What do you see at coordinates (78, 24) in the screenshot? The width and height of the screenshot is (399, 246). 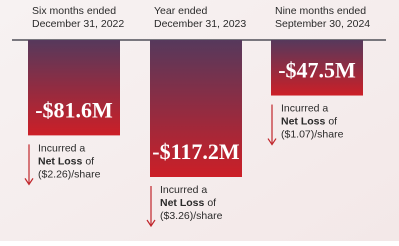 I see `category-label: December 31, 2022` at bounding box center [78, 24].